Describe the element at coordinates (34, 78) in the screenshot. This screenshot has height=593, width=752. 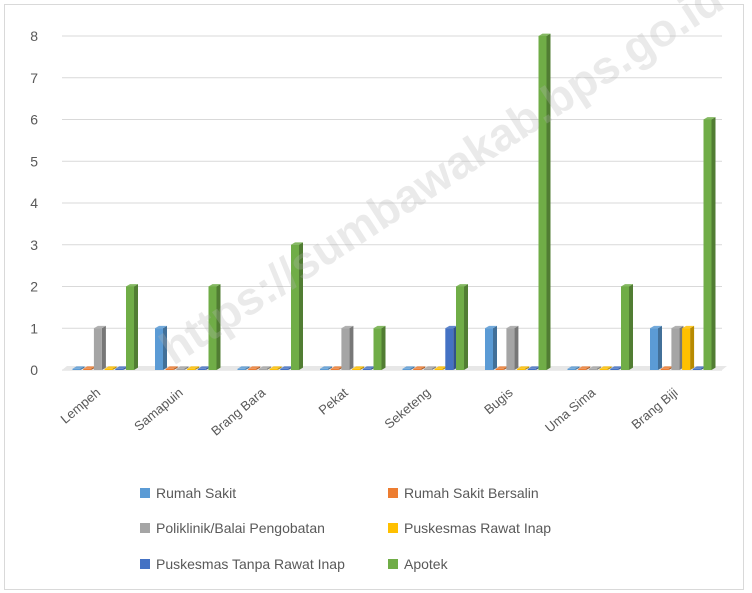
I see `y-tick-label: 7` at that location.